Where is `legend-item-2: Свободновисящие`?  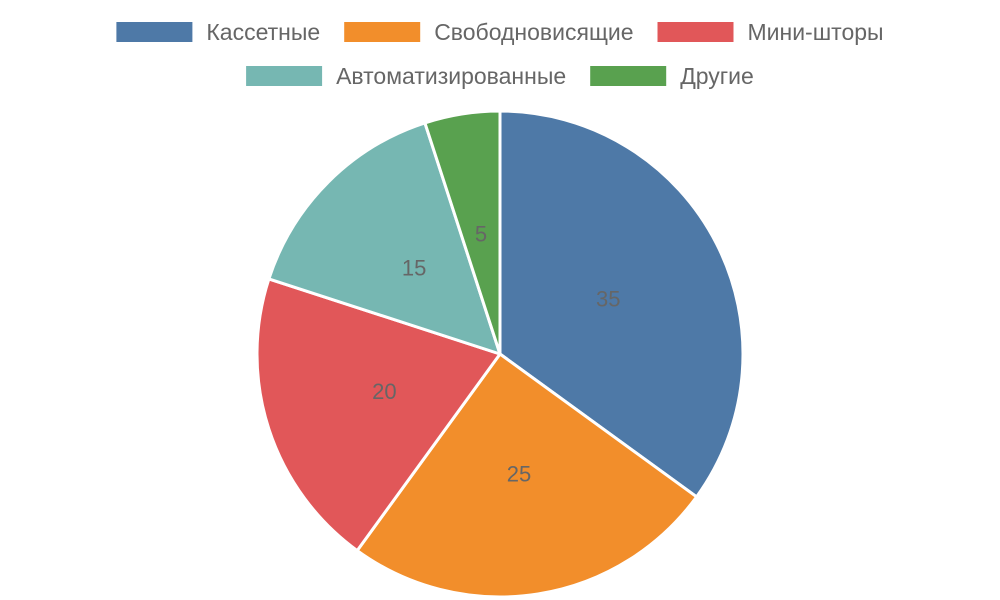
legend-item-2: Свободновисящие is located at coordinates (489, 32).